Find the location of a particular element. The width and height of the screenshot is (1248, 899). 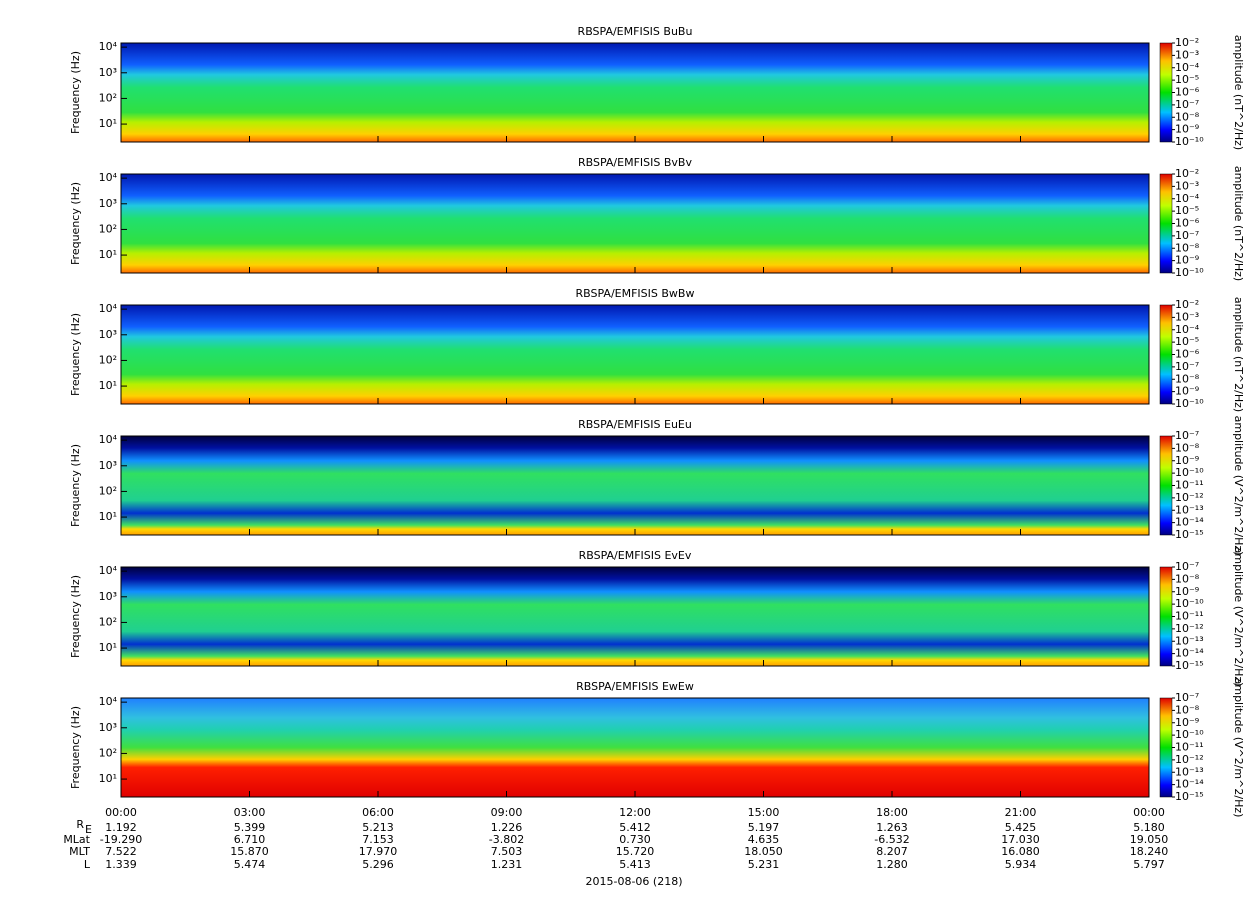

ephemeris-value: 15.870 is located at coordinates (249, 851).